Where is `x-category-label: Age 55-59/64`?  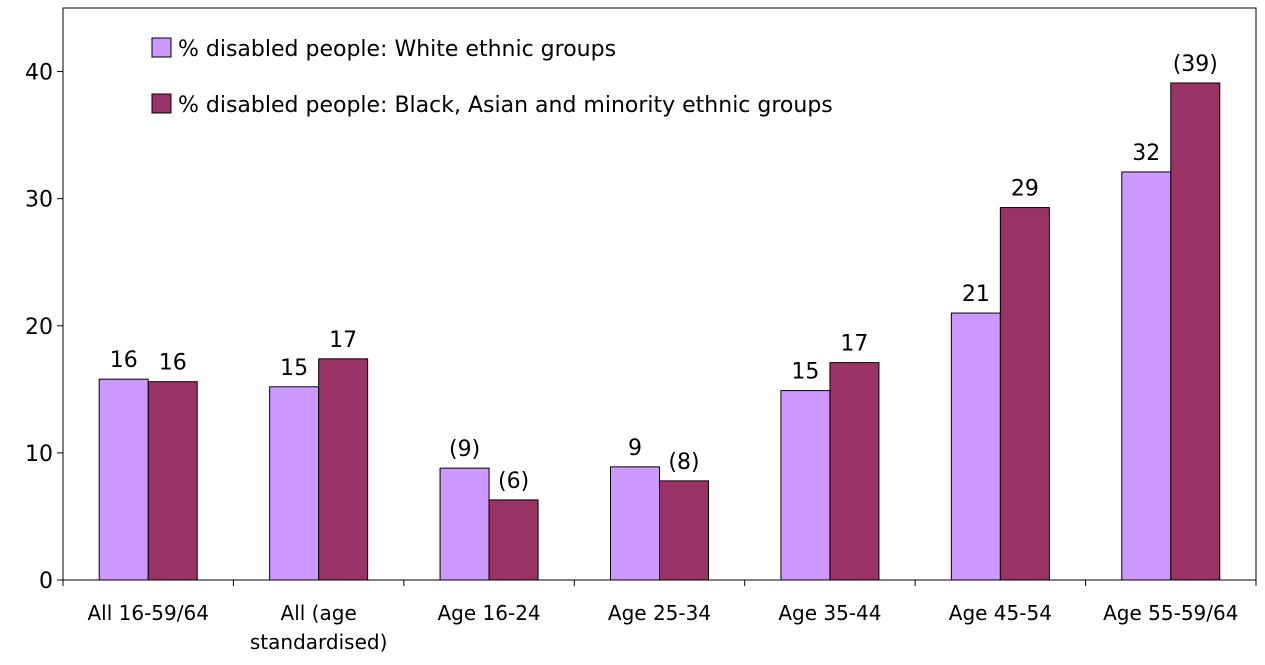 x-category-label: Age 55-59/64 is located at coordinates (1170, 613).